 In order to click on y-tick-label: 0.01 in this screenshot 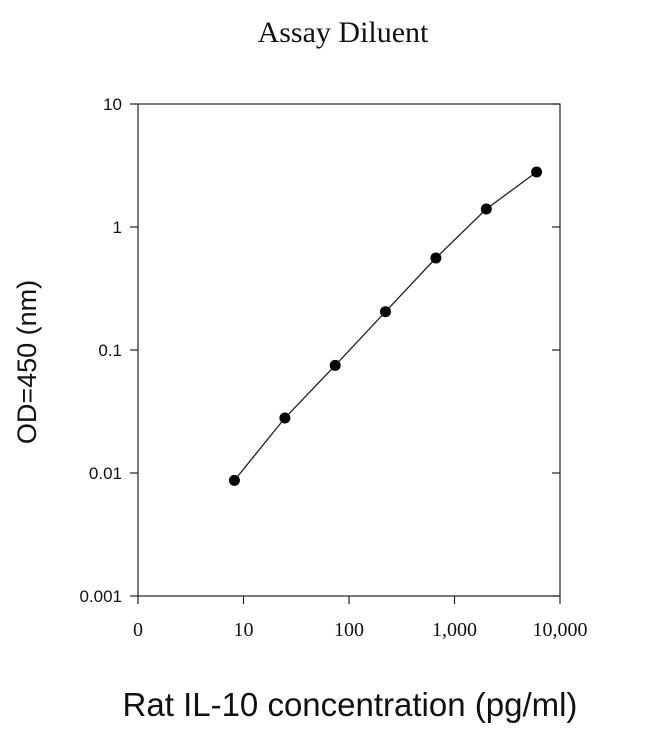, I will do `click(105, 473)`.